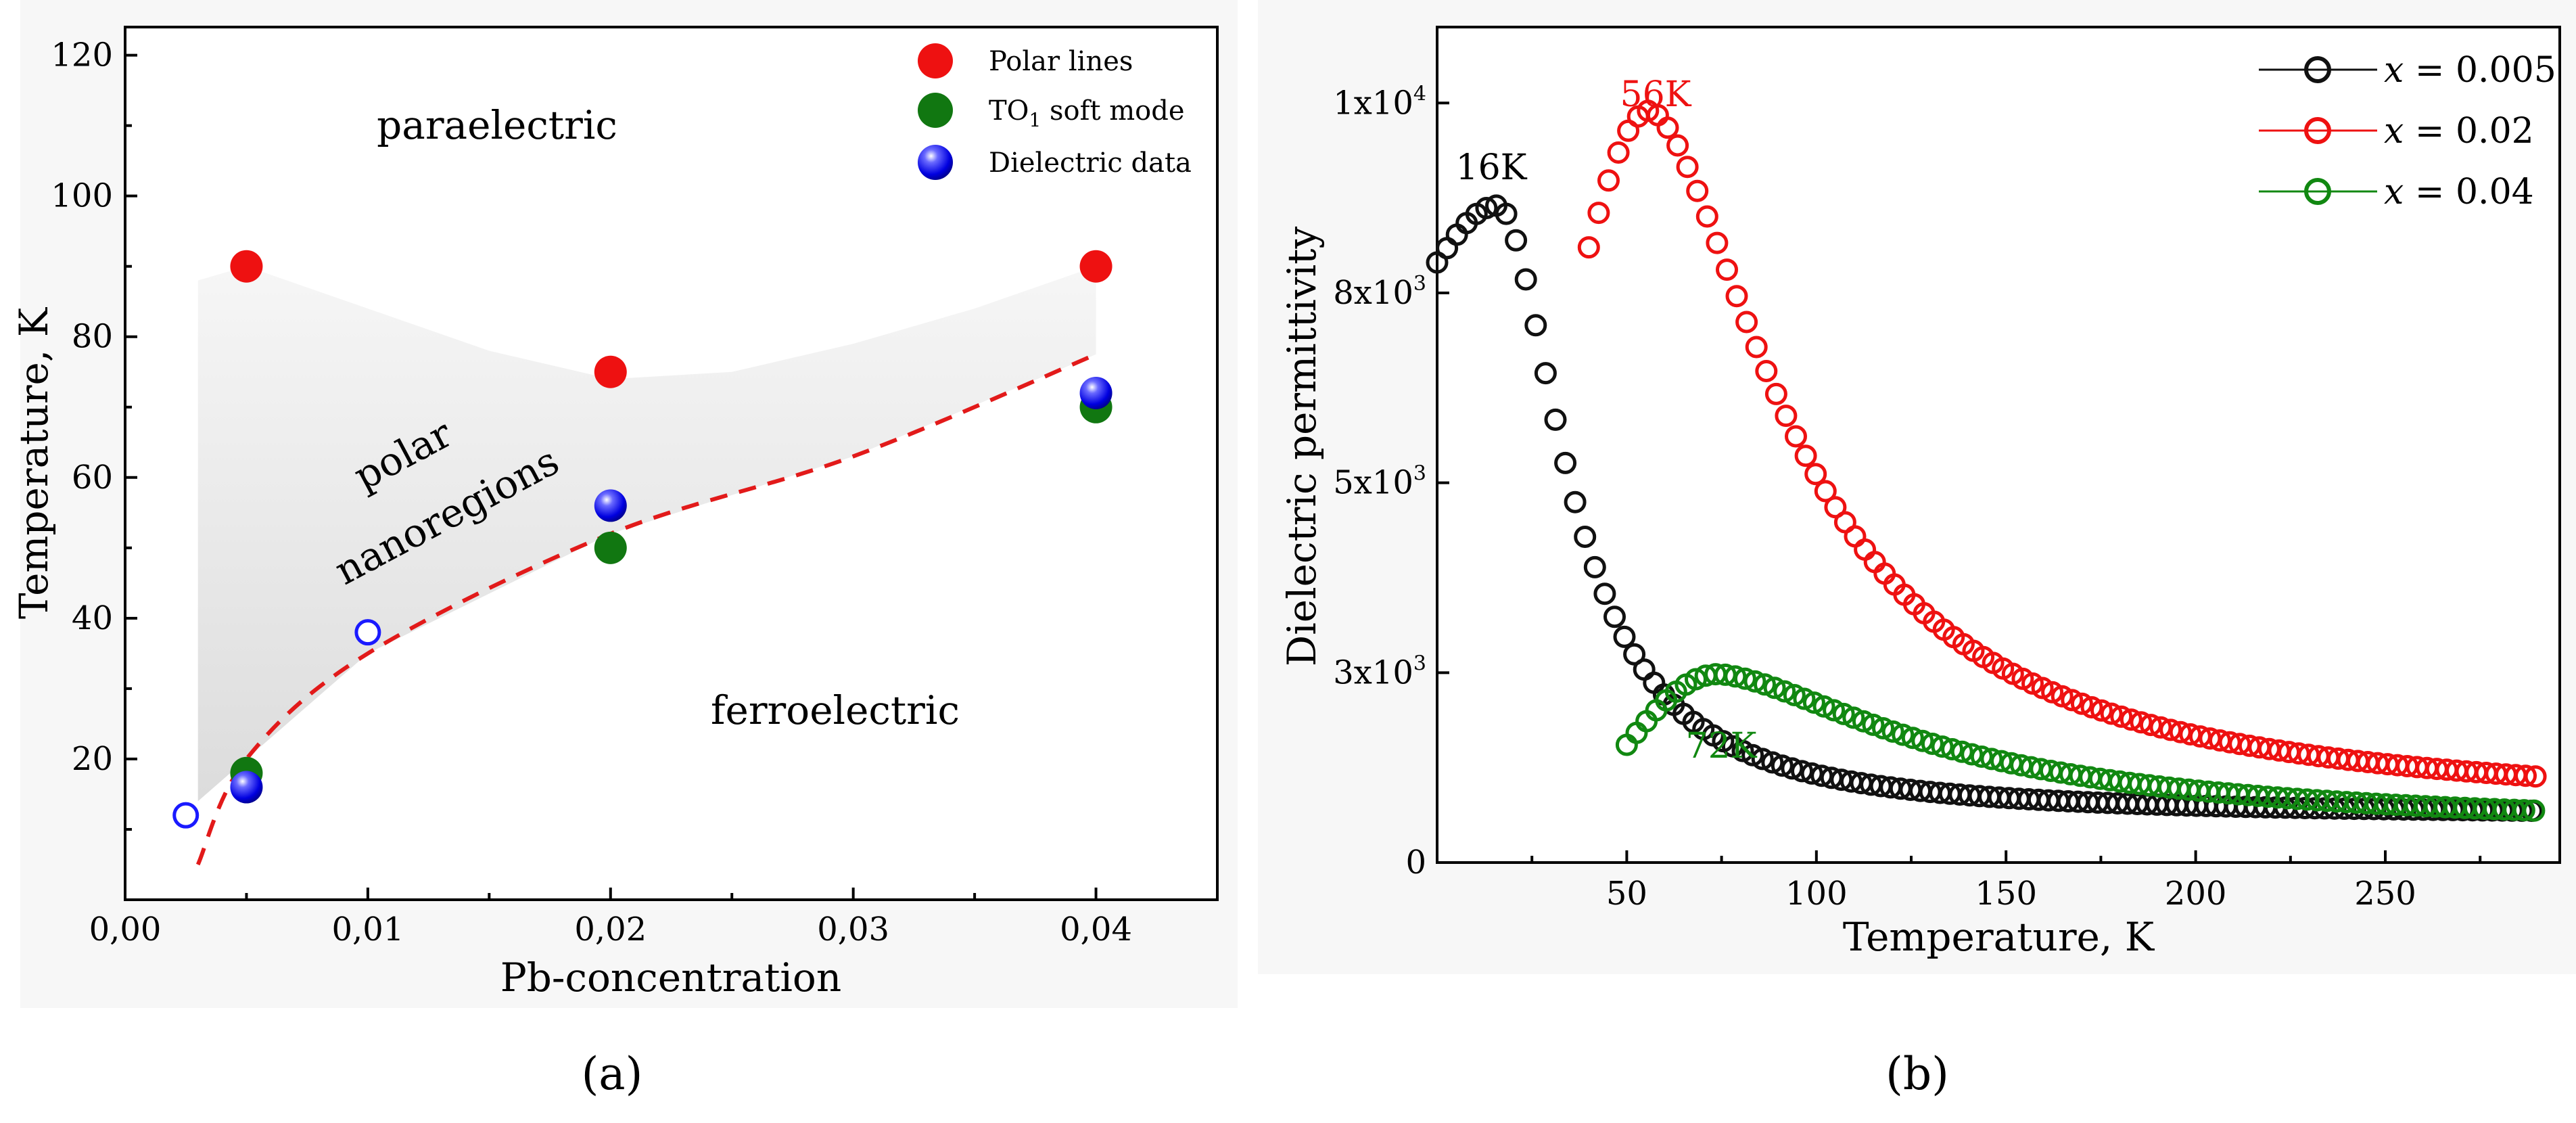  Describe the element at coordinates (670, 978) in the screenshot. I see `panel-a-x-axis-title: Pb-concentration` at that location.